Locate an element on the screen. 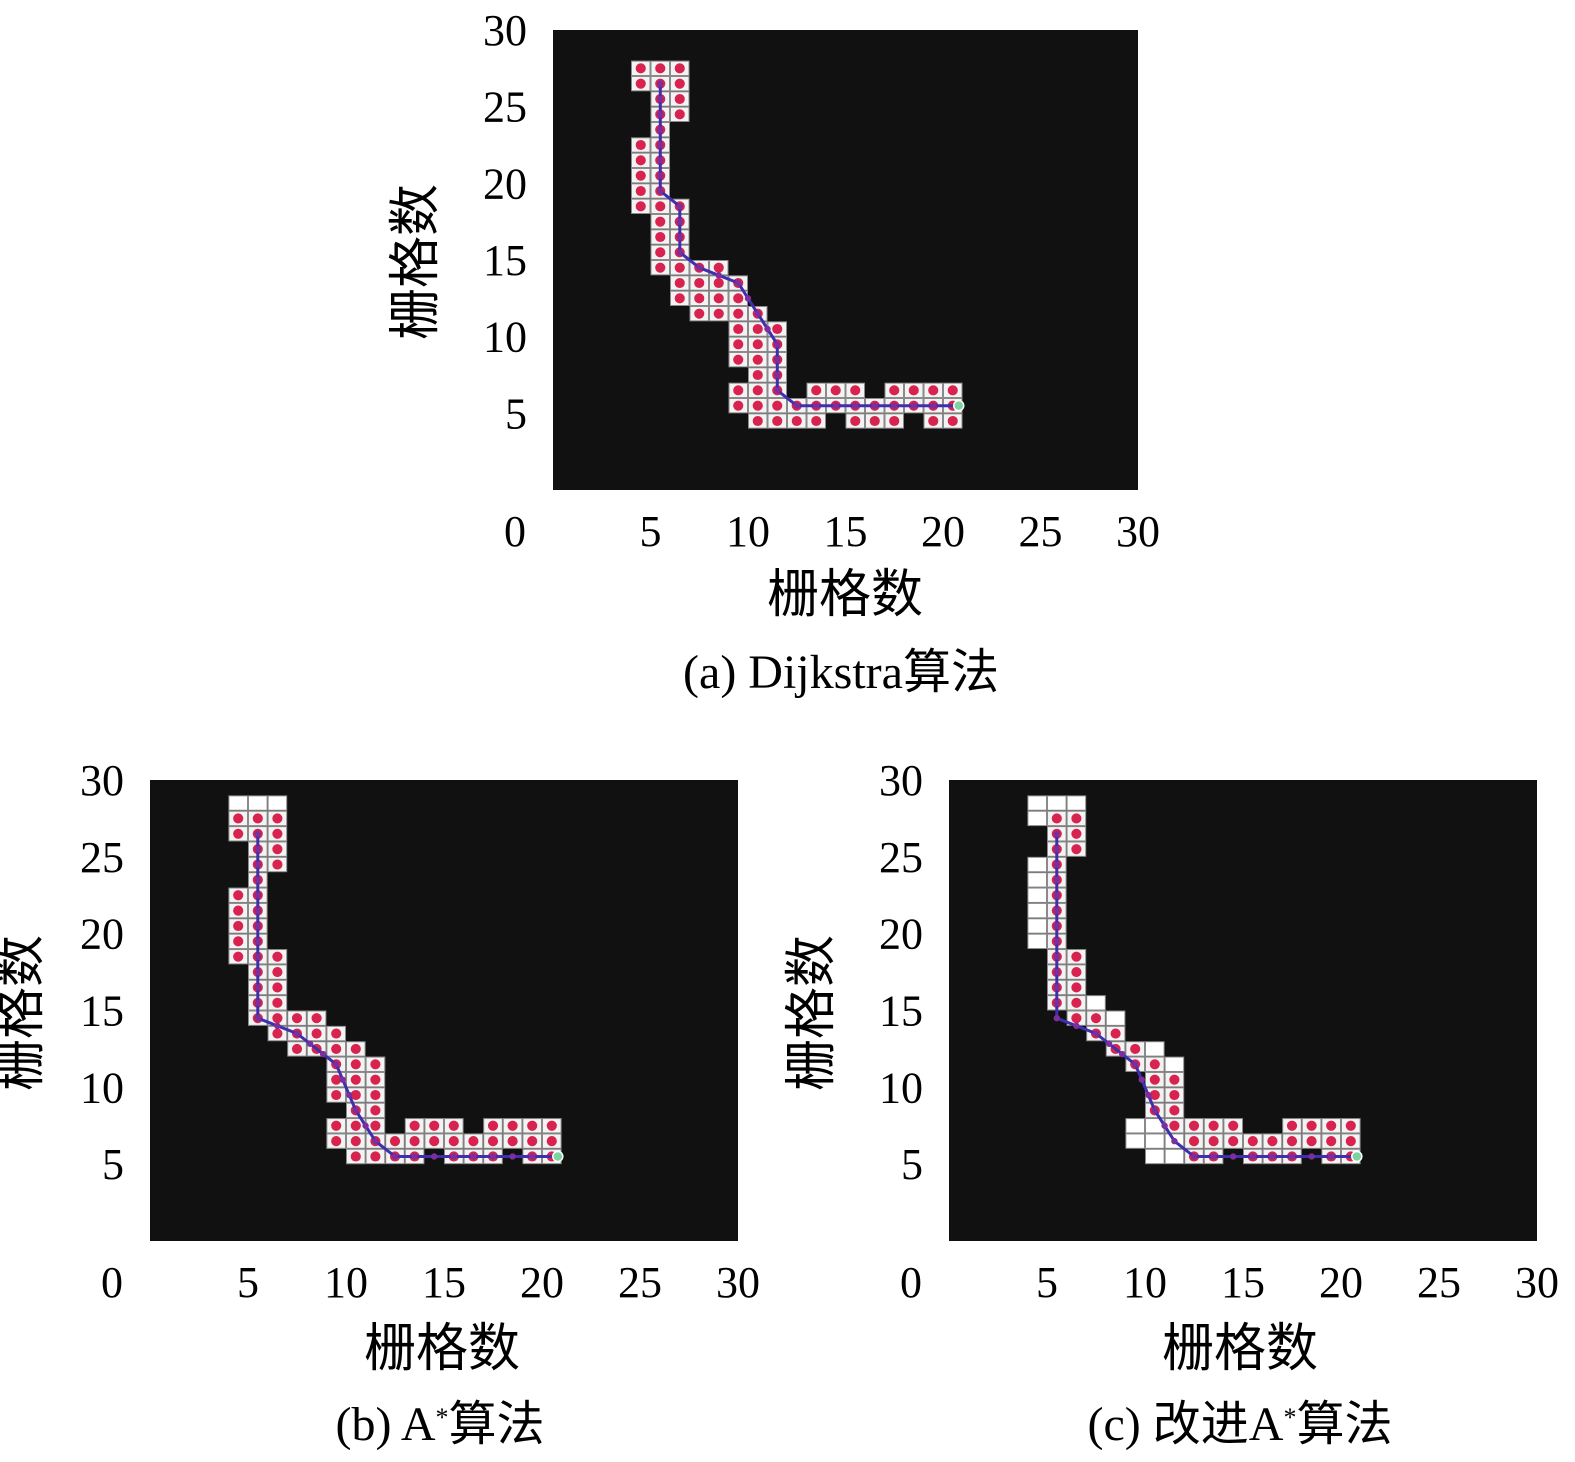 The height and width of the screenshot is (1462, 1575). caption-superscript: * is located at coordinates (1289, 1417).